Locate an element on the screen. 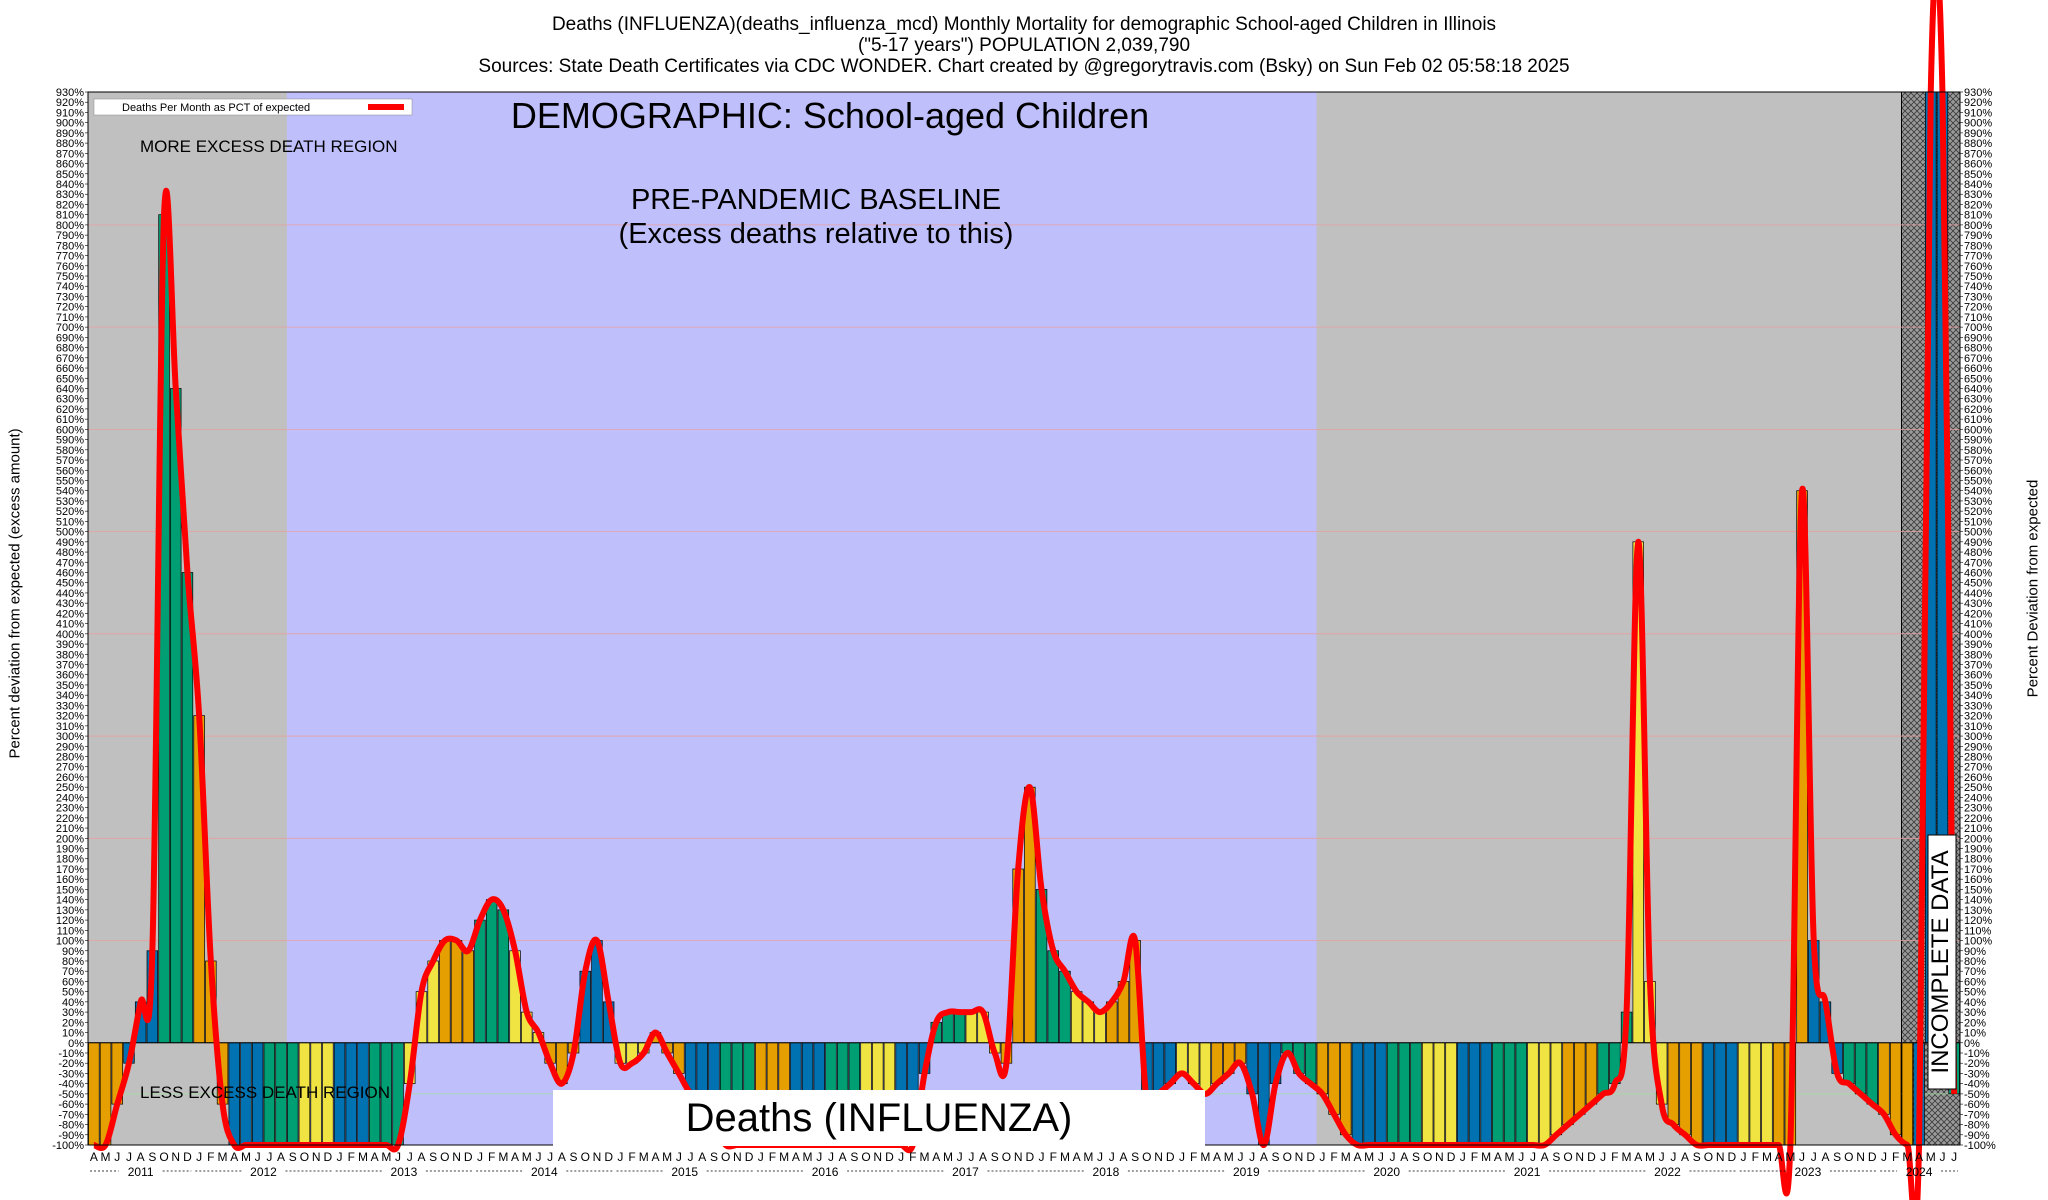 The image size is (2048, 1200). y-tick-label-right: -70% is located at coordinates (1977, 1115).